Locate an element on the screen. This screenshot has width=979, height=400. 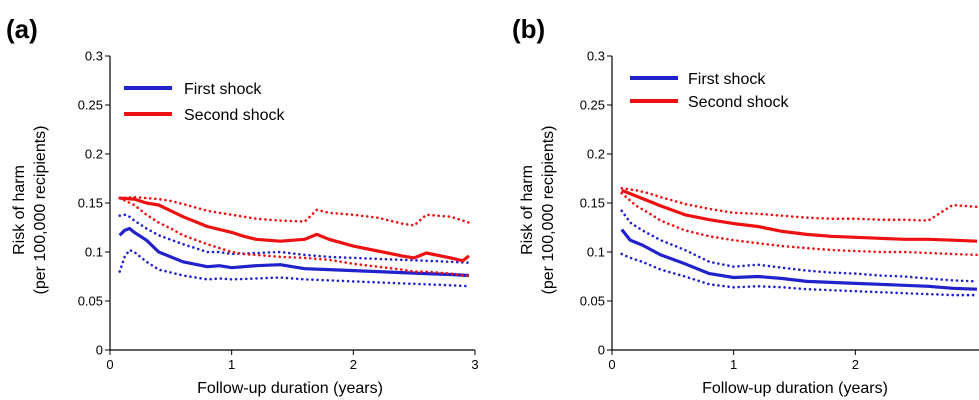
panel-b-y-tick-label: 0 is located at coordinates (601, 350).